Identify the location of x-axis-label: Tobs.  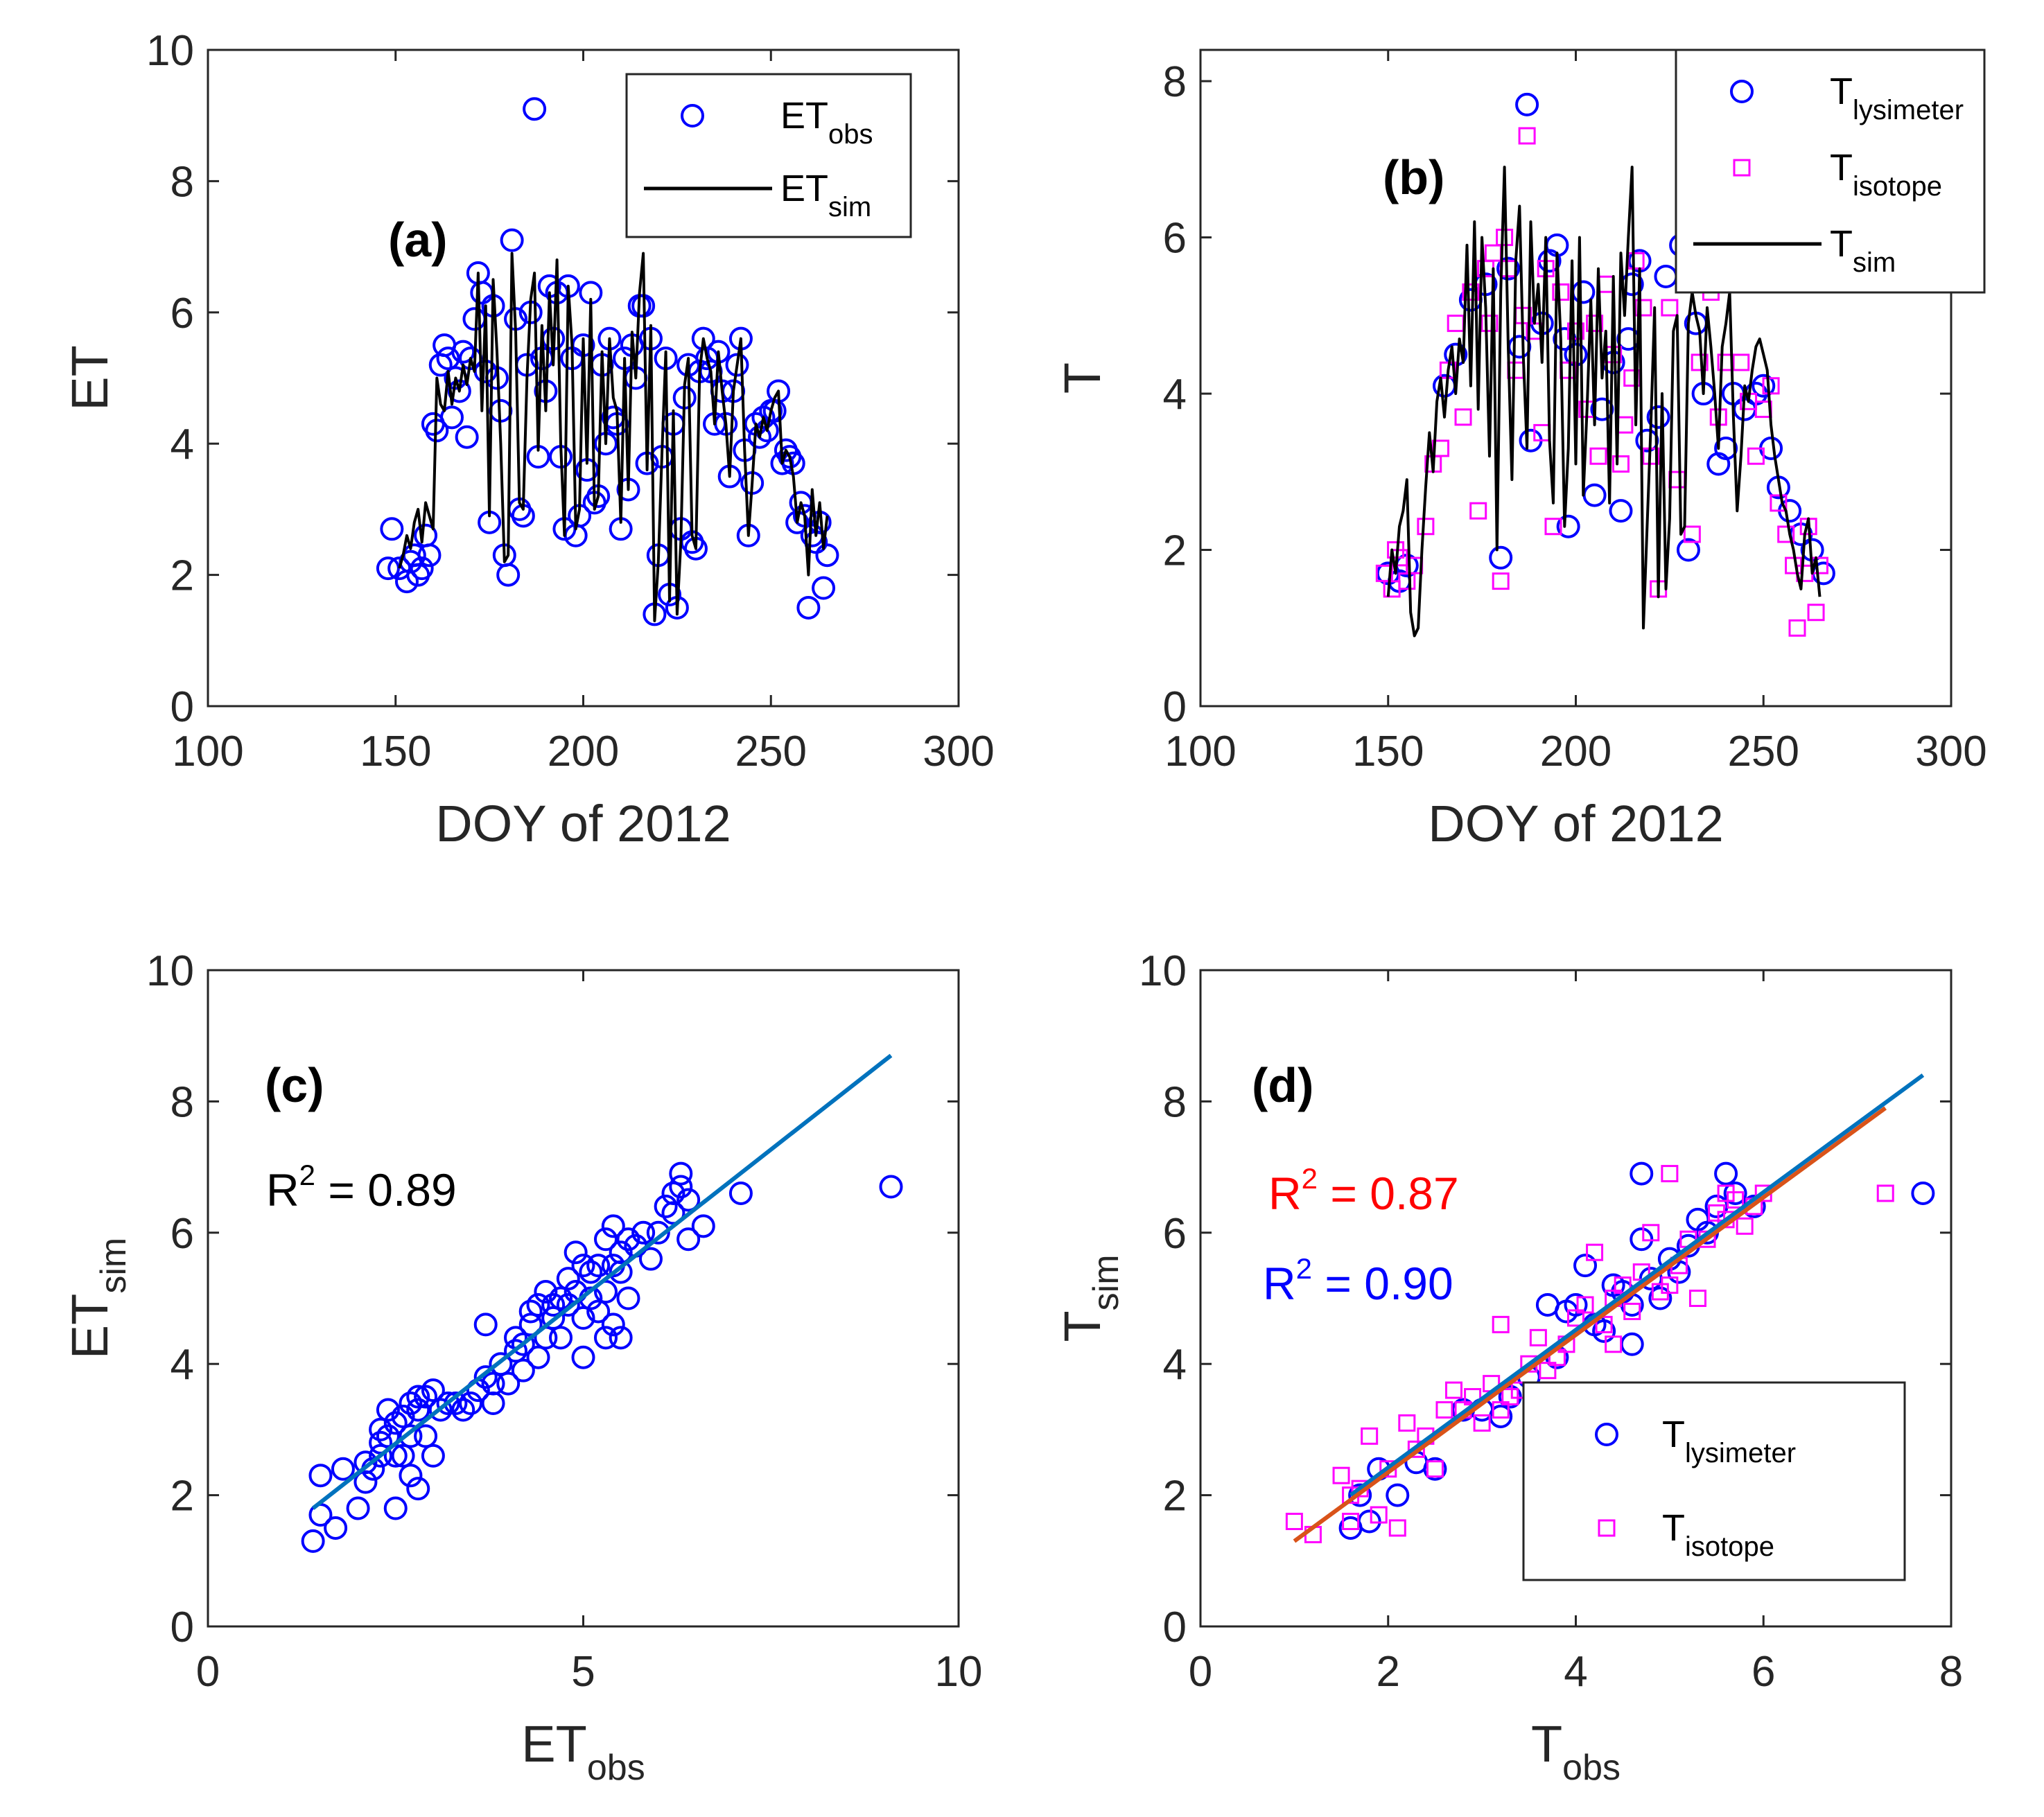
(1576, 1752).